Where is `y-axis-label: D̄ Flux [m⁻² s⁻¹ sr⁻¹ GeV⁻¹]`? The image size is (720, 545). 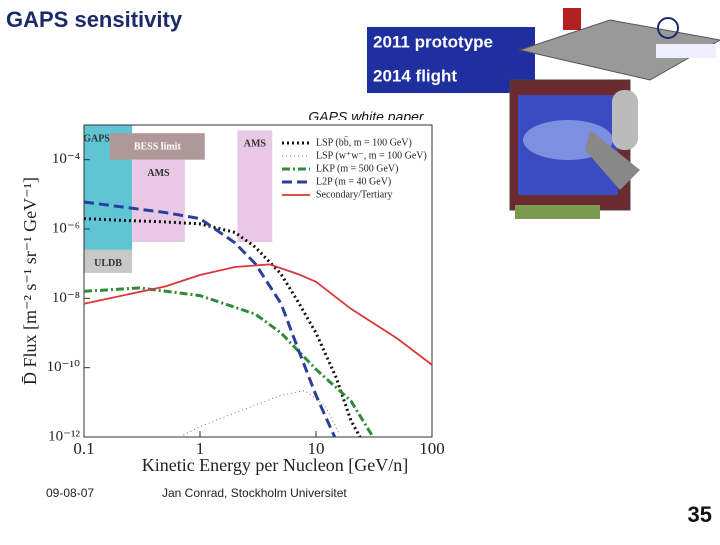 y-axis-label: D̄ Flux [m⁻² s⁻¹ sr⁻¹ GeV⁻¹] is located at coordinates (30, 281).